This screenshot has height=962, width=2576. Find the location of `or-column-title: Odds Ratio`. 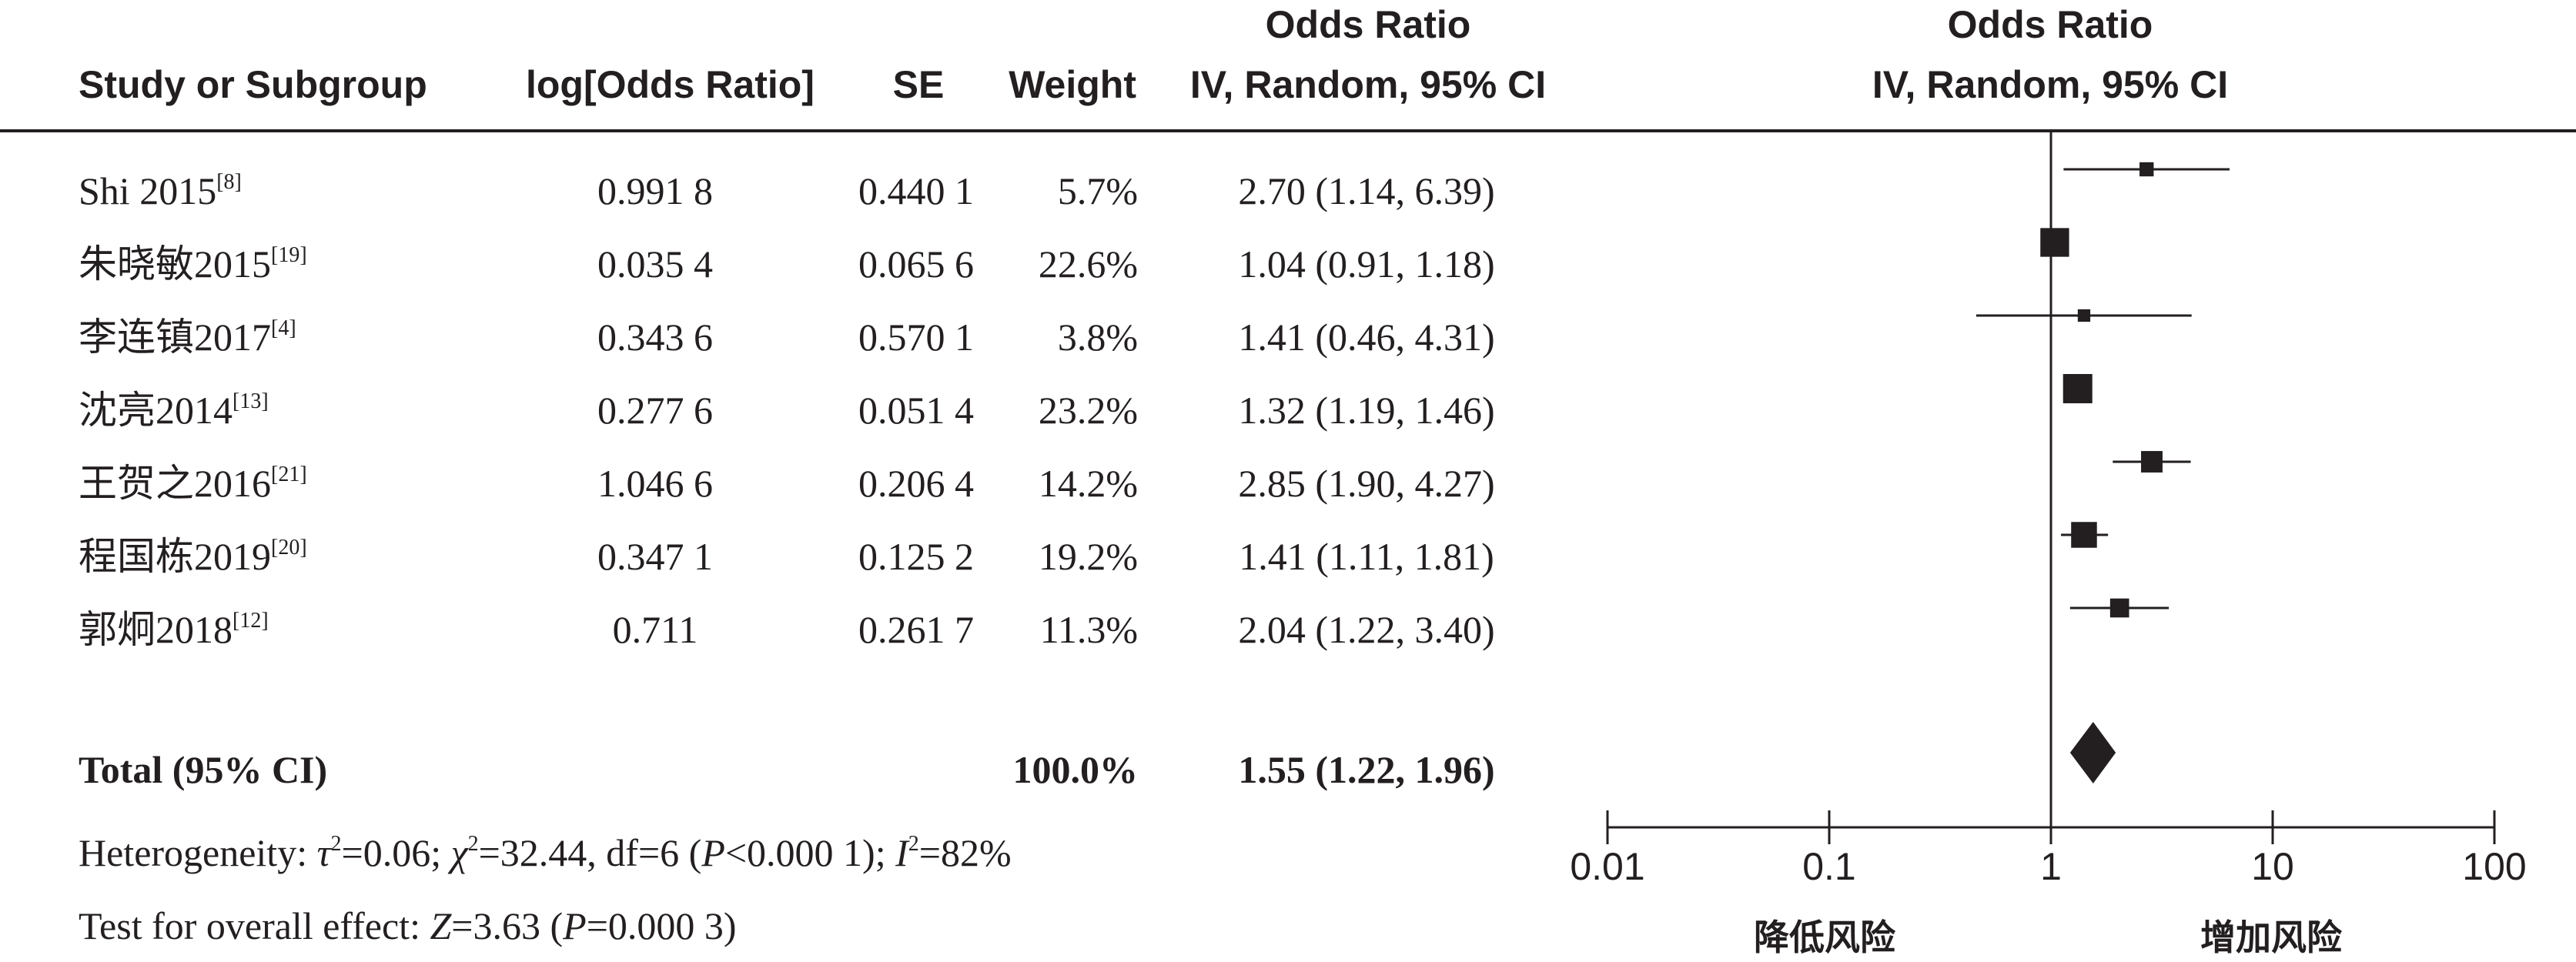

or-column-title: Odds Ratio is located at coordinates (1368, 24).